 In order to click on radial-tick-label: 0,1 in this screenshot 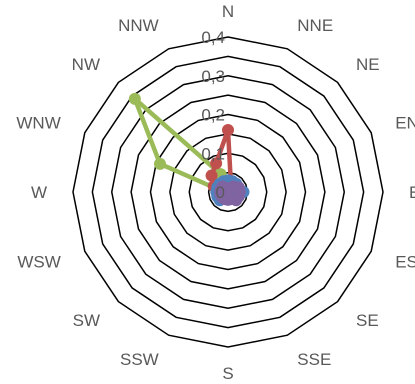, I will do `click(213, 153)`.